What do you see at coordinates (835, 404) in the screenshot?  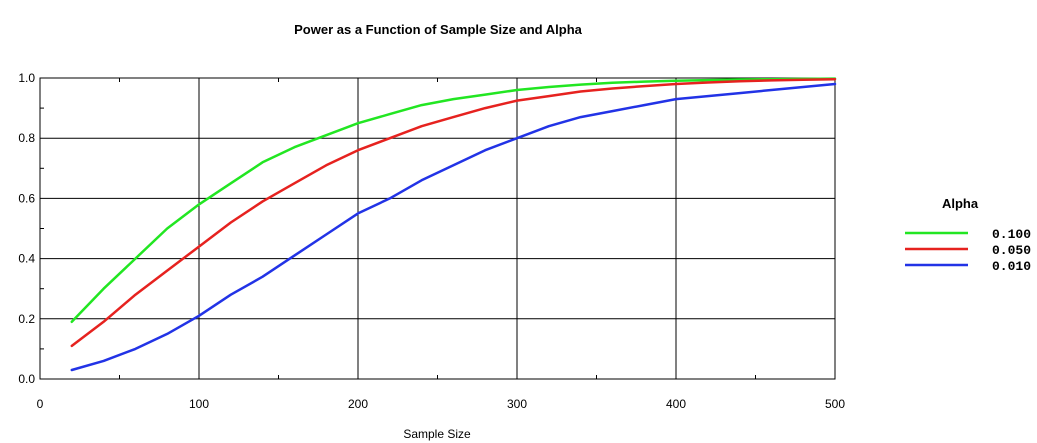 I see `x-tick-label: 500` at bounding box center [835, 404].